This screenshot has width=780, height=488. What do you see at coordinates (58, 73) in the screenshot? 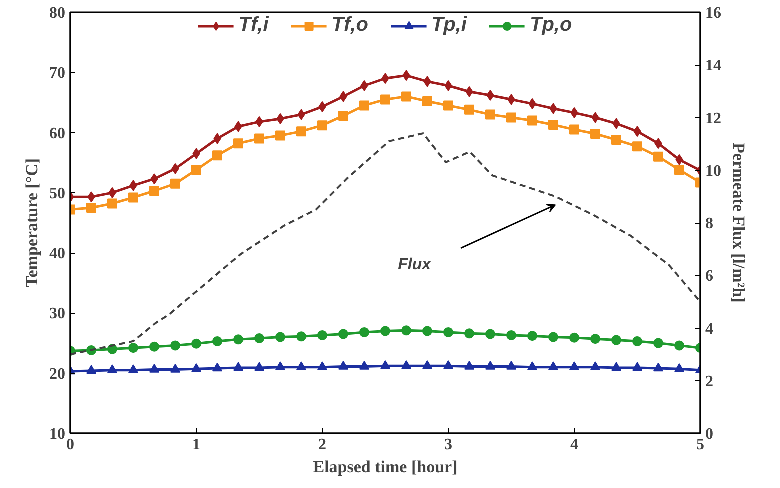
I see `y-tick-label: 70` at bounding box center [58, 73].